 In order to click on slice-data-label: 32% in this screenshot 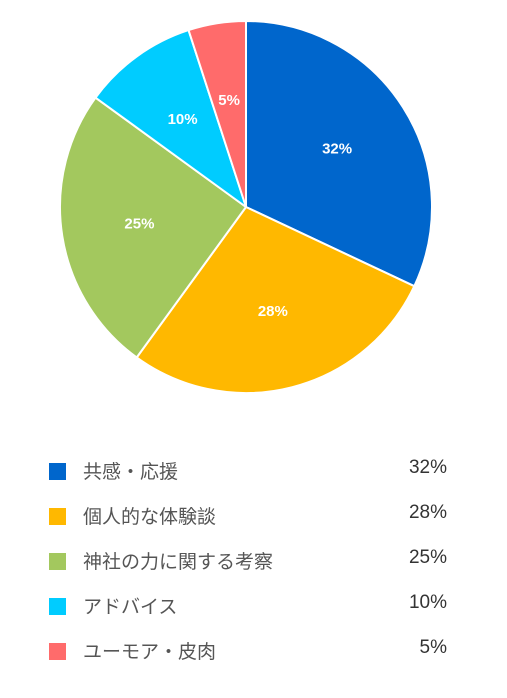, I will do `click(337, 149)`.